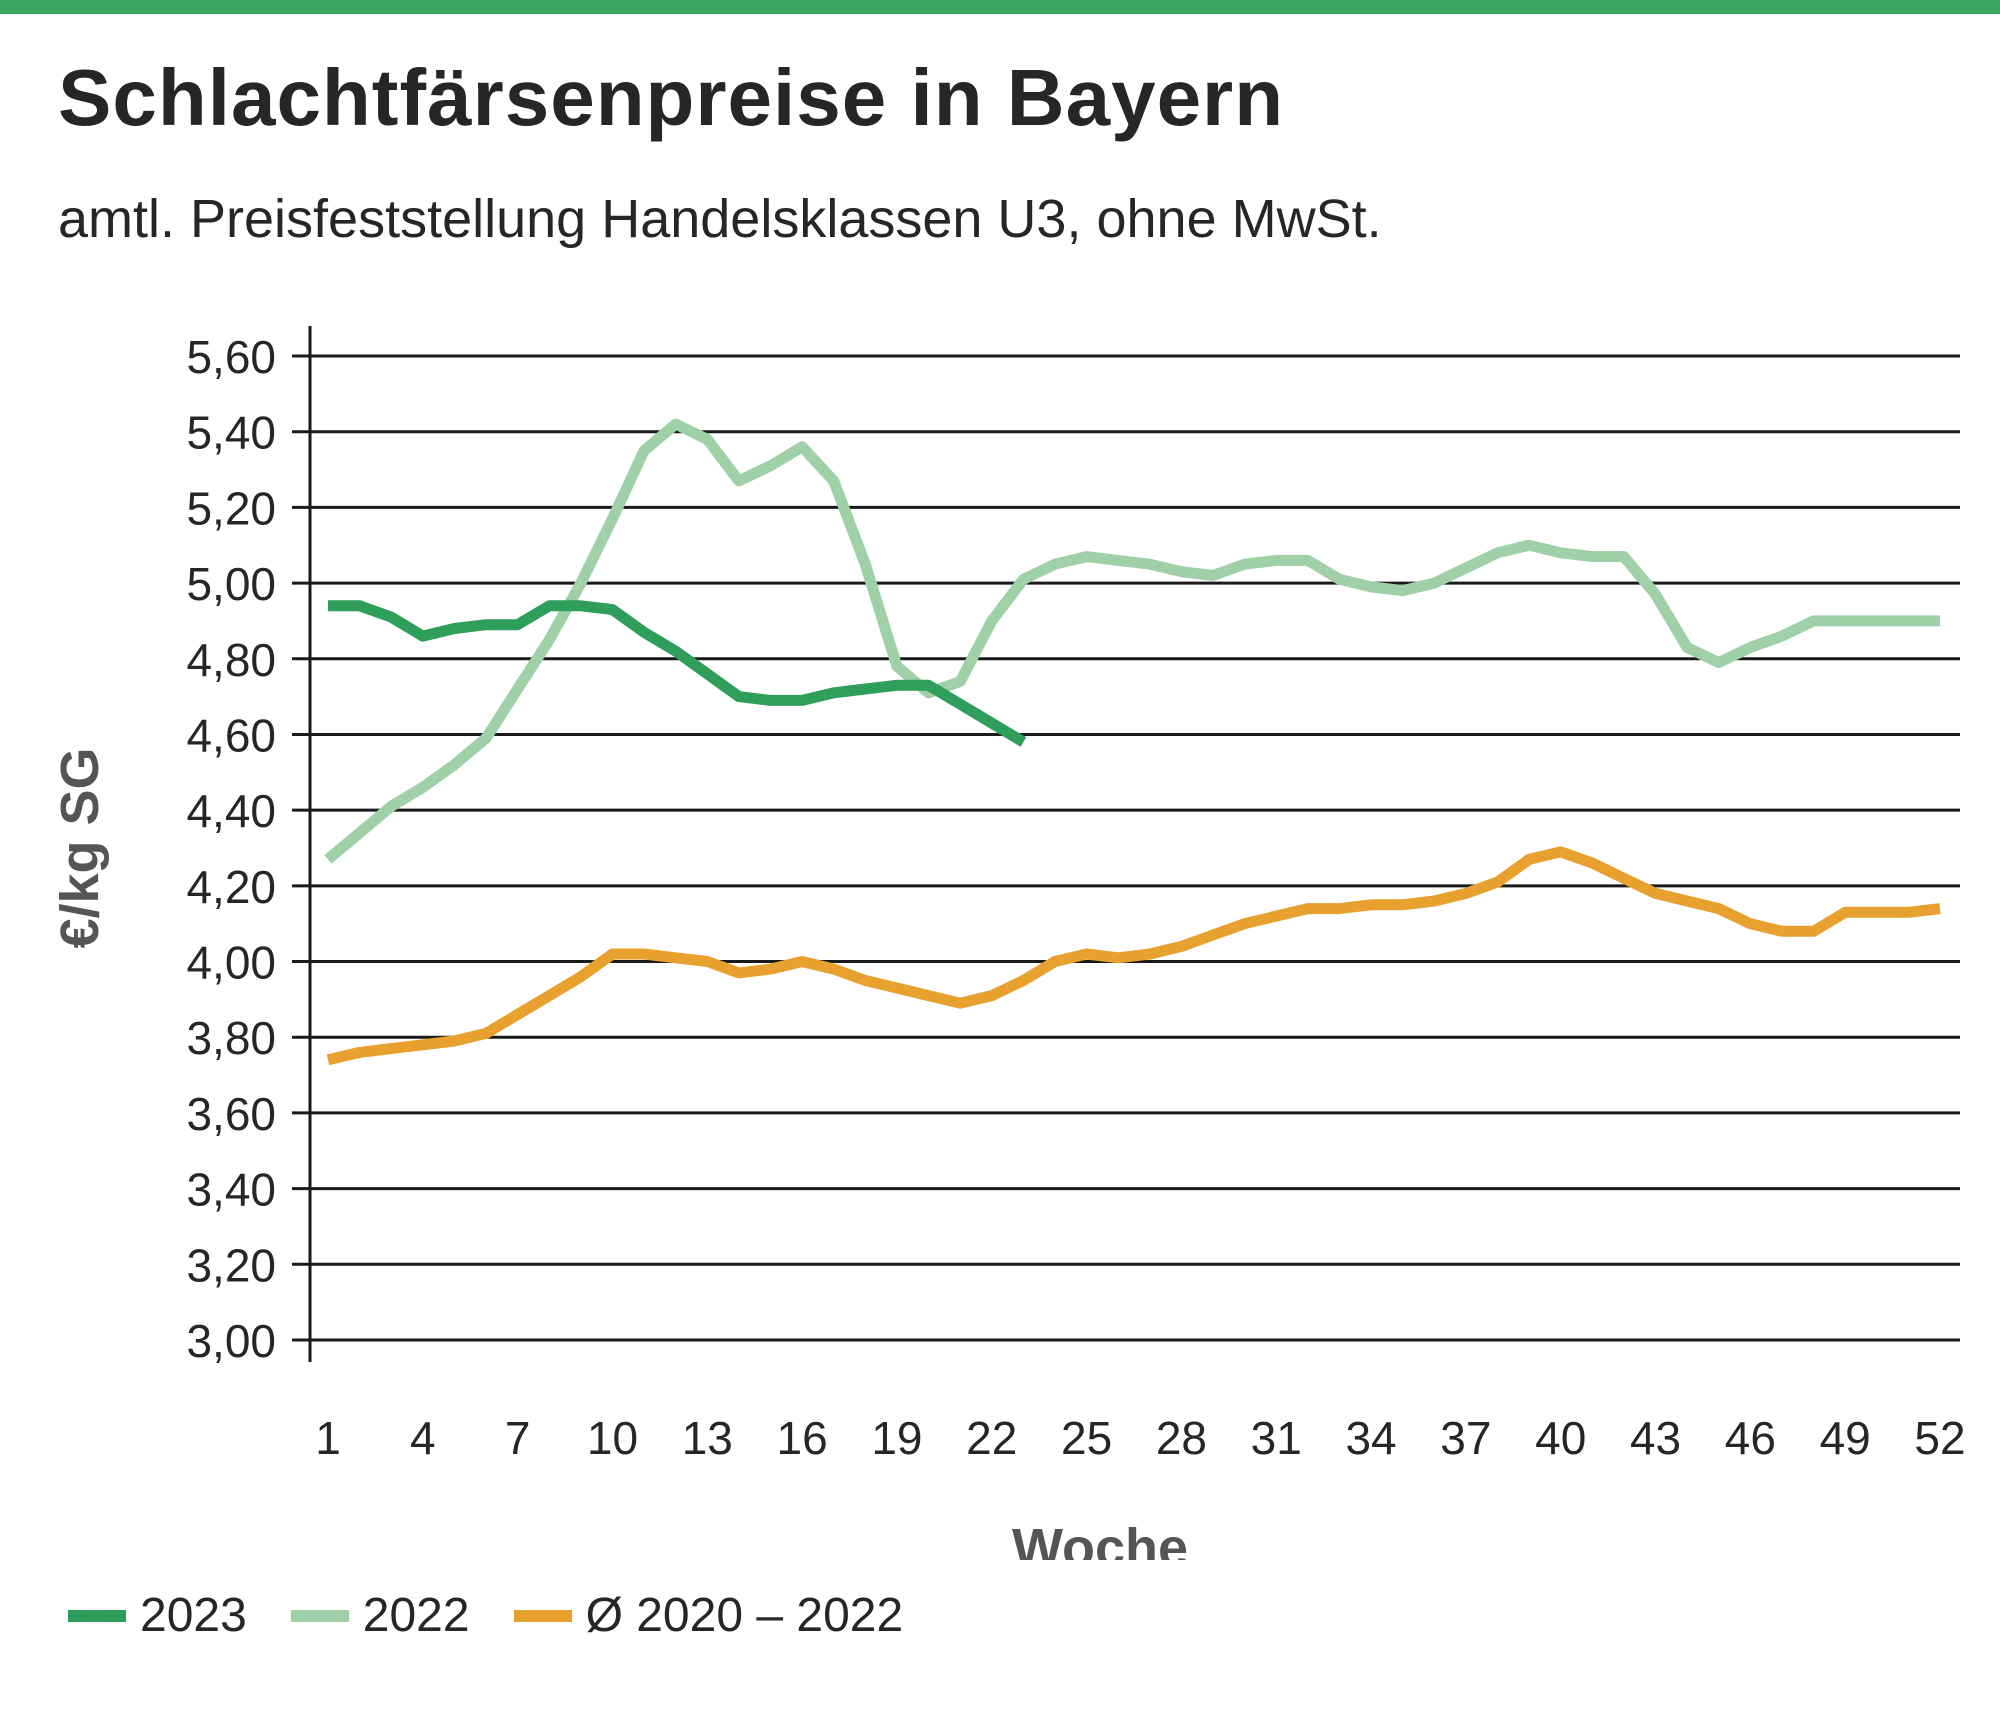 This screenshot has height=1712, width=2000. I want to click on y-tick-label: 3,60, so click(231, 1114).